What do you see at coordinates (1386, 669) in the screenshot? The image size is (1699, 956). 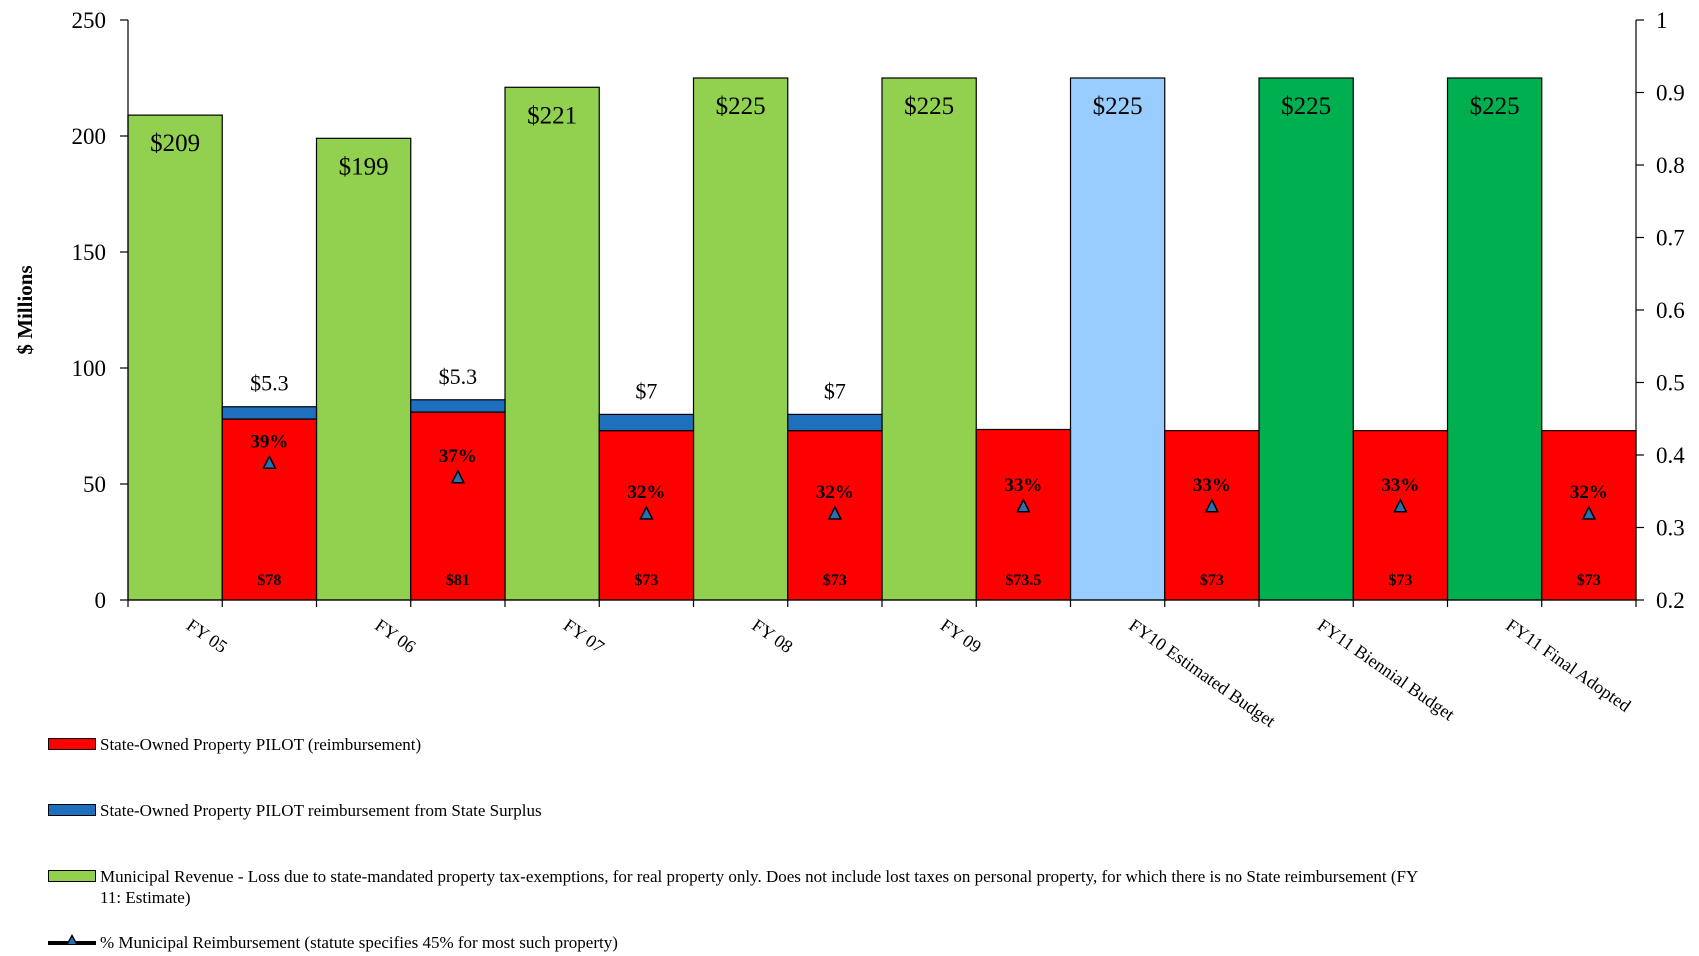 I see `category-label: FY11 Biennial Budget` at bounding box center [1386, 669].